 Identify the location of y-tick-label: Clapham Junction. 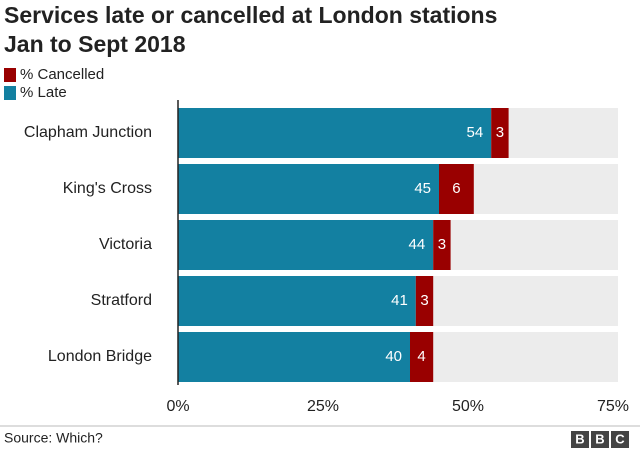
(88, 132).